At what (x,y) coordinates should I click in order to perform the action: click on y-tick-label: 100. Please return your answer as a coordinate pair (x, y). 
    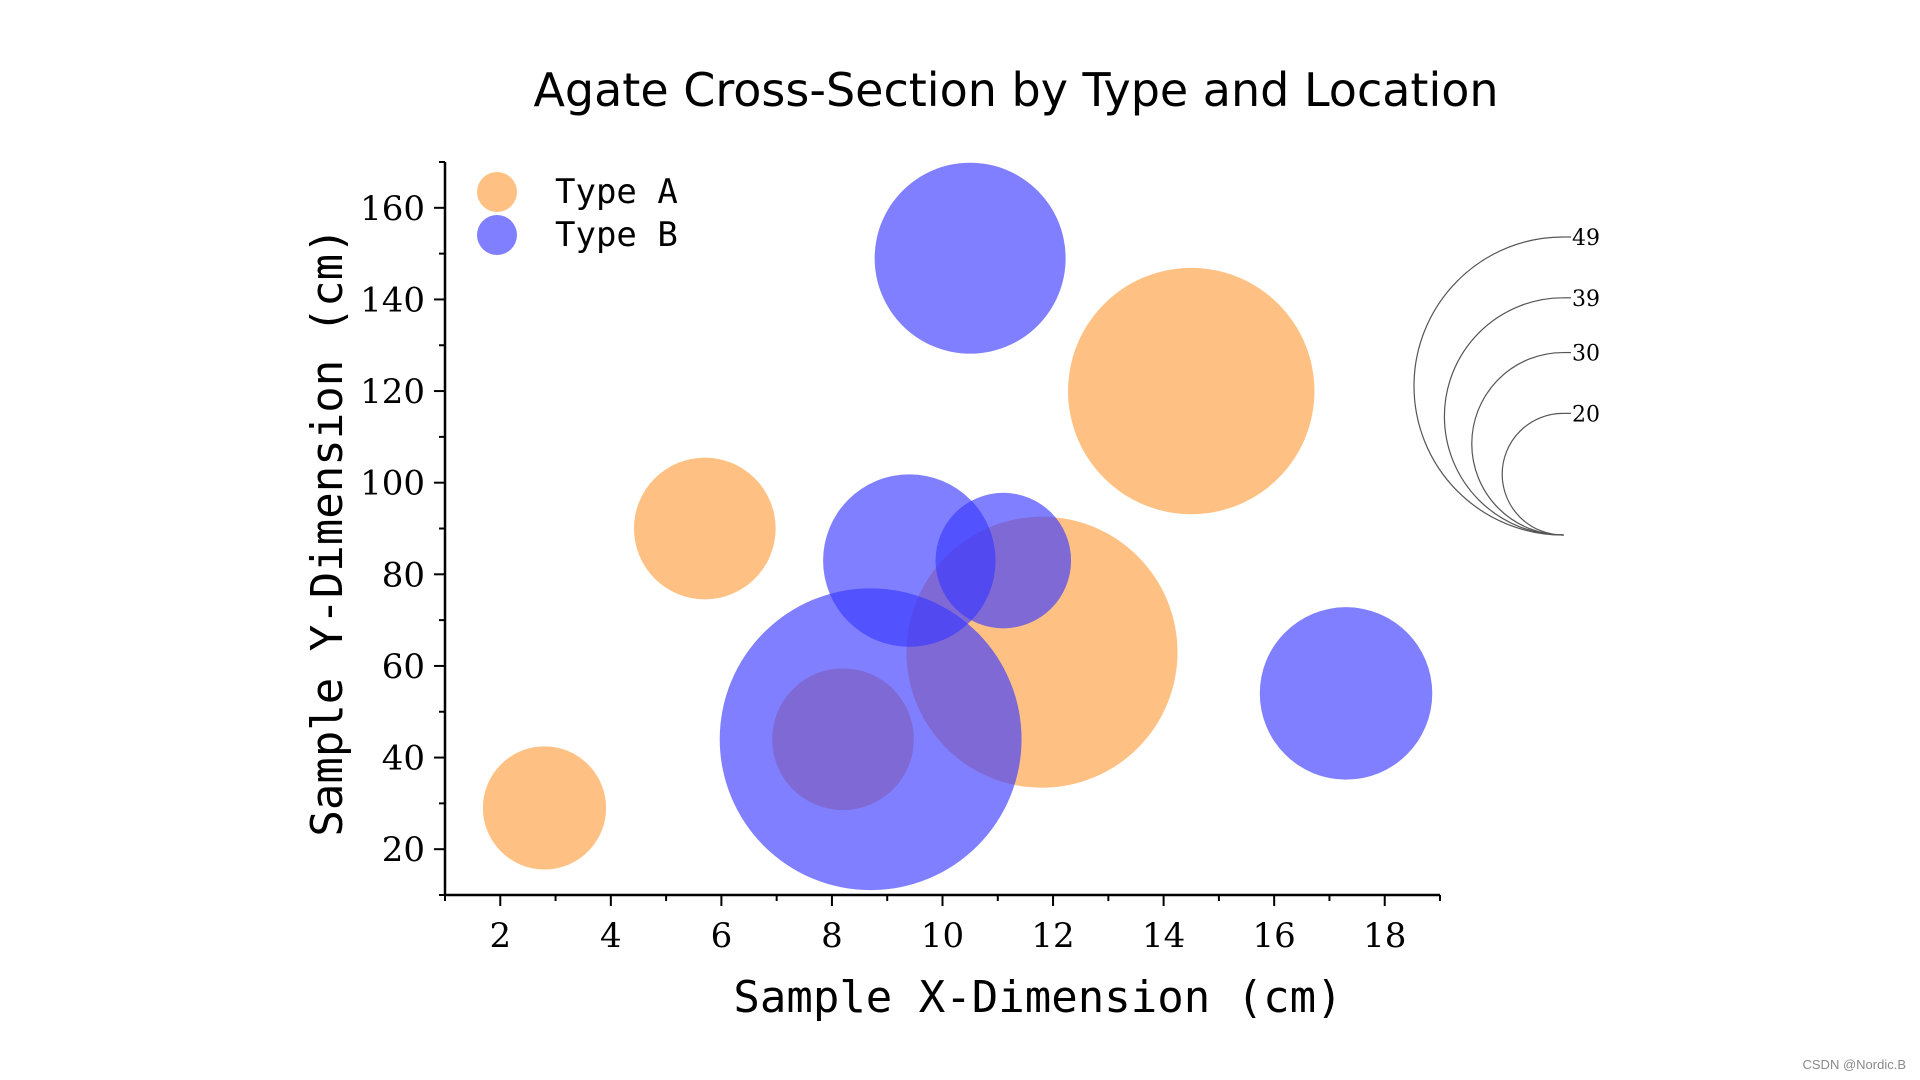
    Looking at the image, I should click on (392, 484).